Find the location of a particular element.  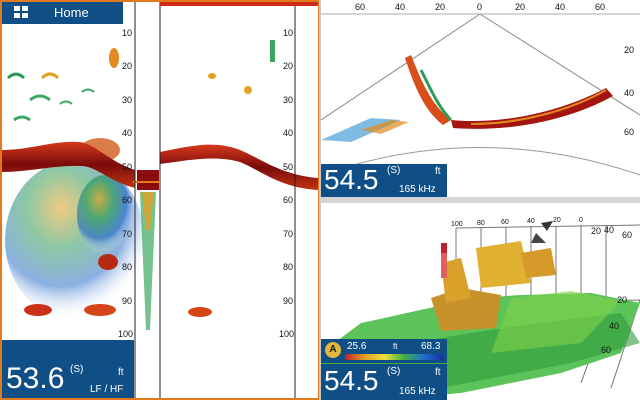

range-tick: 100 is located at coordinates (457, 224).